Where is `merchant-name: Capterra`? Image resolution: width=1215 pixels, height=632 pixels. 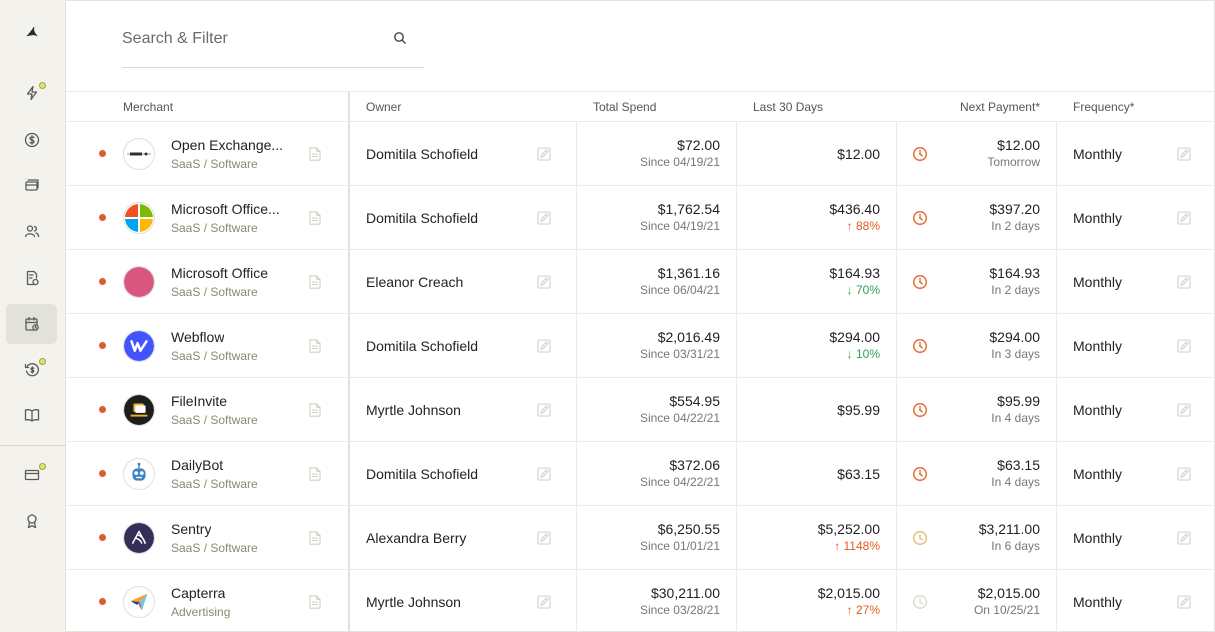 merchant-name: Capterra is located at coordinates (198, 593).